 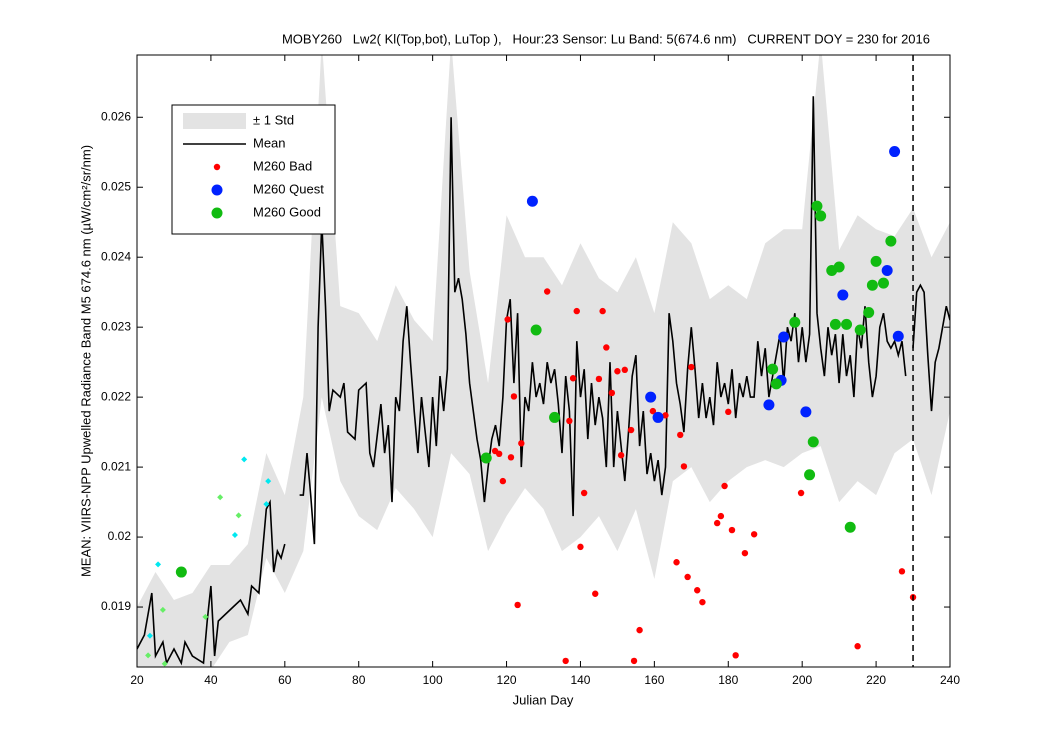 What do you see at coordinates (288, 188) in the screenshot?
I see `legend-label: M260 Quest` at bounding box center [288, 188].